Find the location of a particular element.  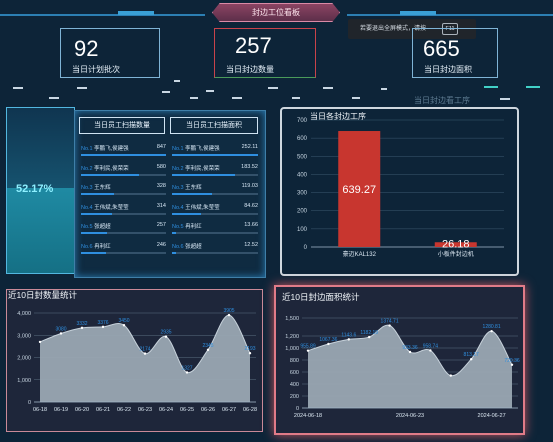

rank-row: No.6 张超超 12.52 is located at coordinates (215, 248).